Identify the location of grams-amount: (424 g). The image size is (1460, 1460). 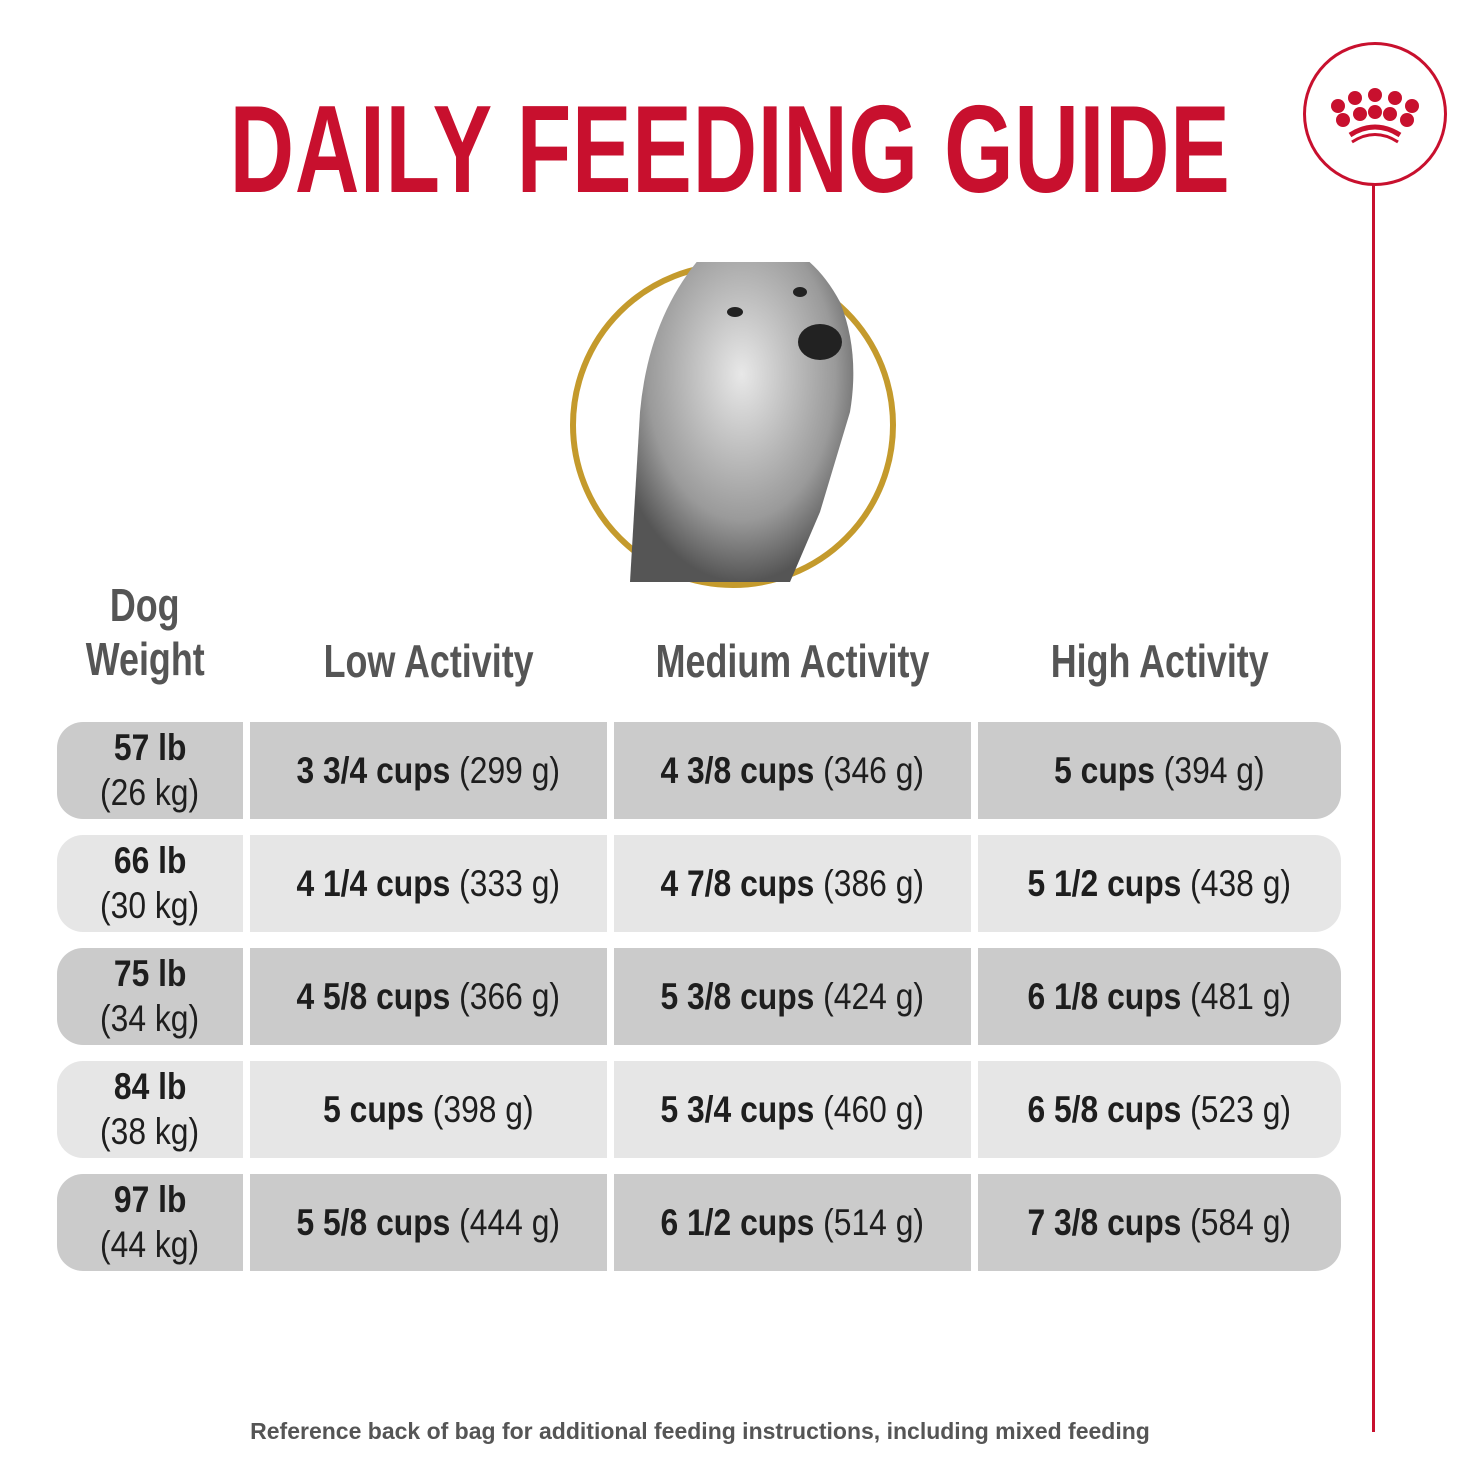
(874, 996).